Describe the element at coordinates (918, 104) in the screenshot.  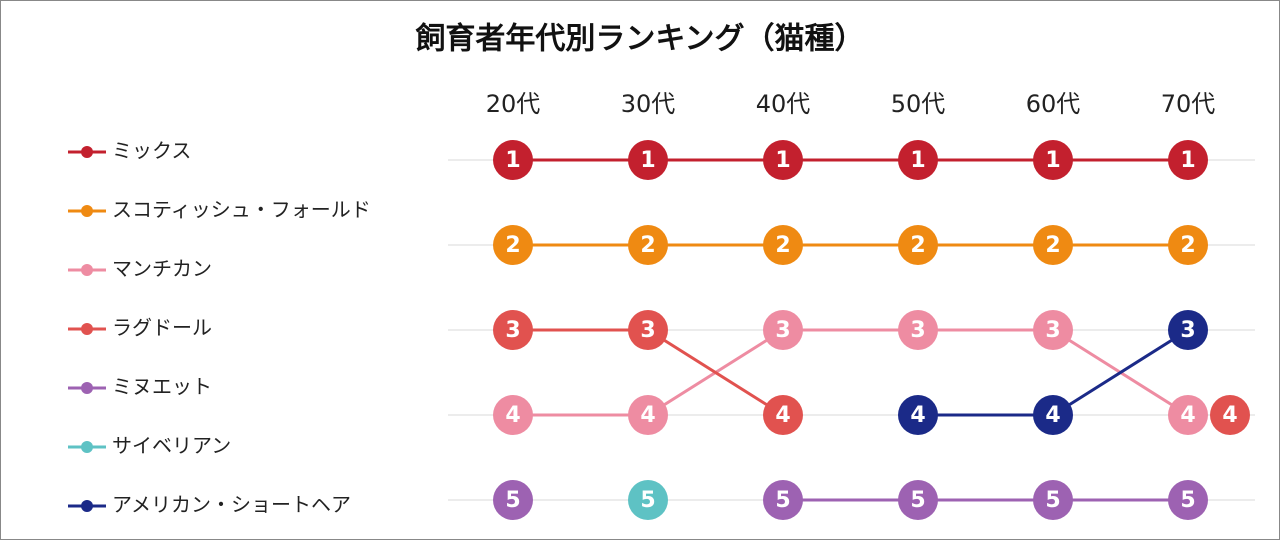
I see `x-tick-label: 50代` at that location.